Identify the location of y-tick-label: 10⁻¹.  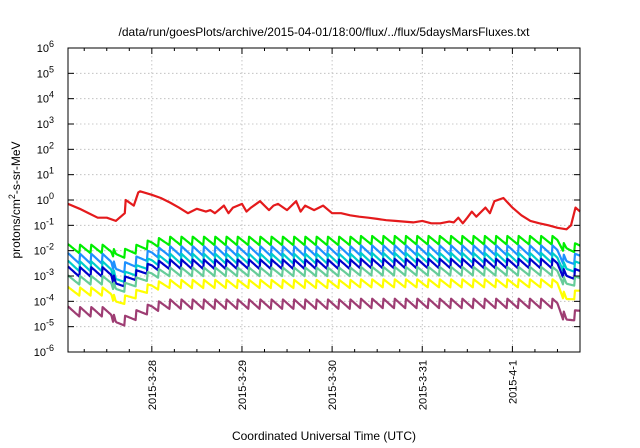
(44, 224).